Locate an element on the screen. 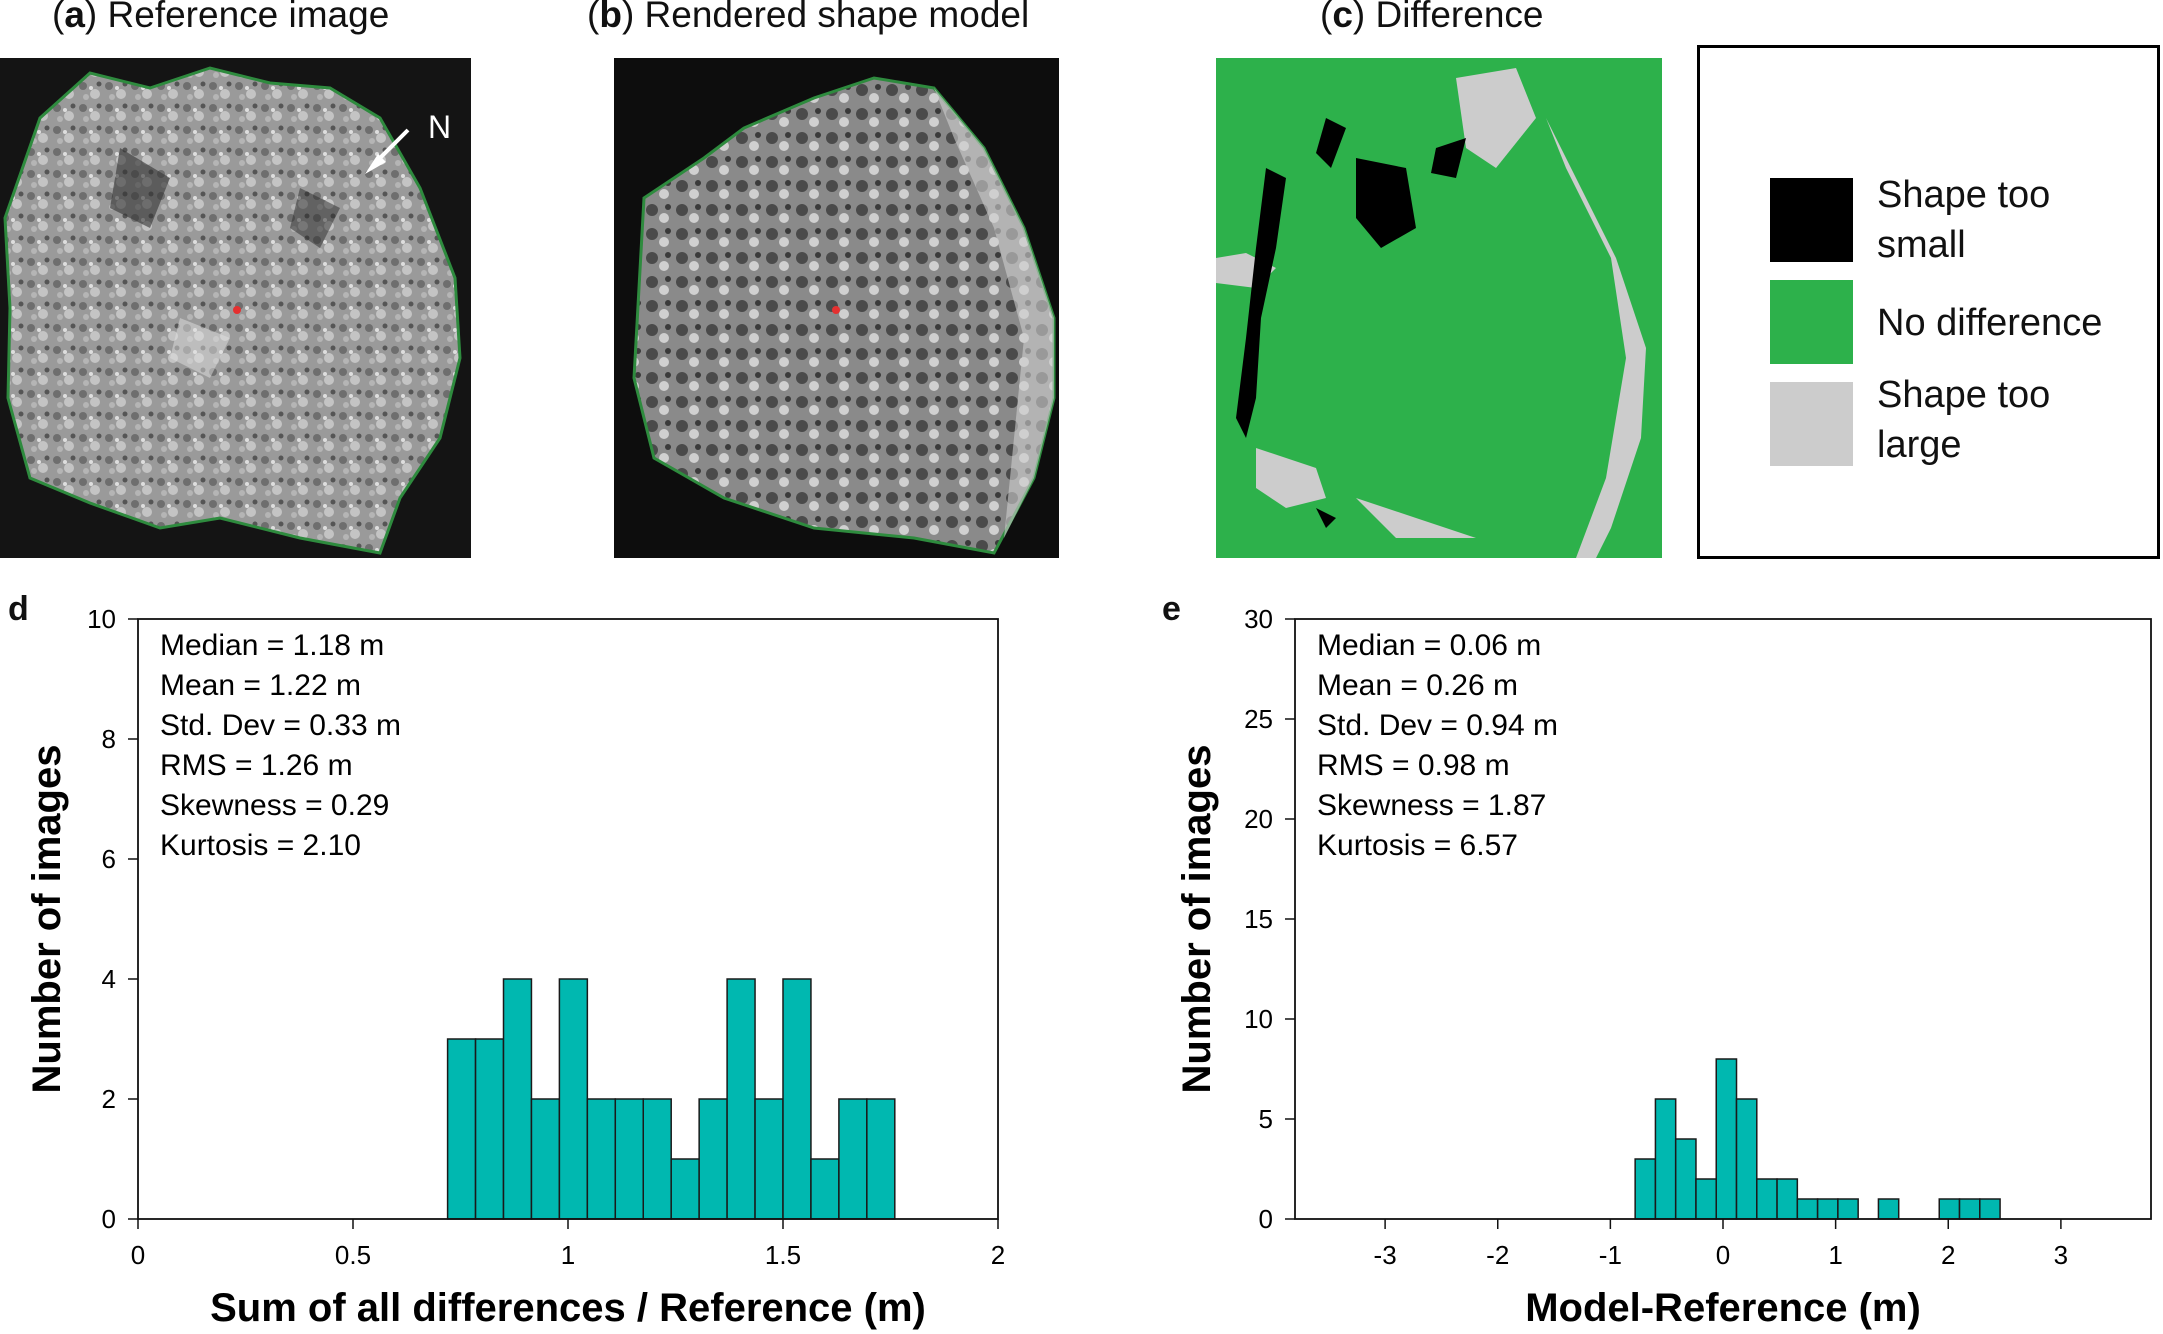 The width and height of the screenshot is (2163, 1334). chart-d-stat-0: Median = 1.18 m is located at coordinates (272, 645).